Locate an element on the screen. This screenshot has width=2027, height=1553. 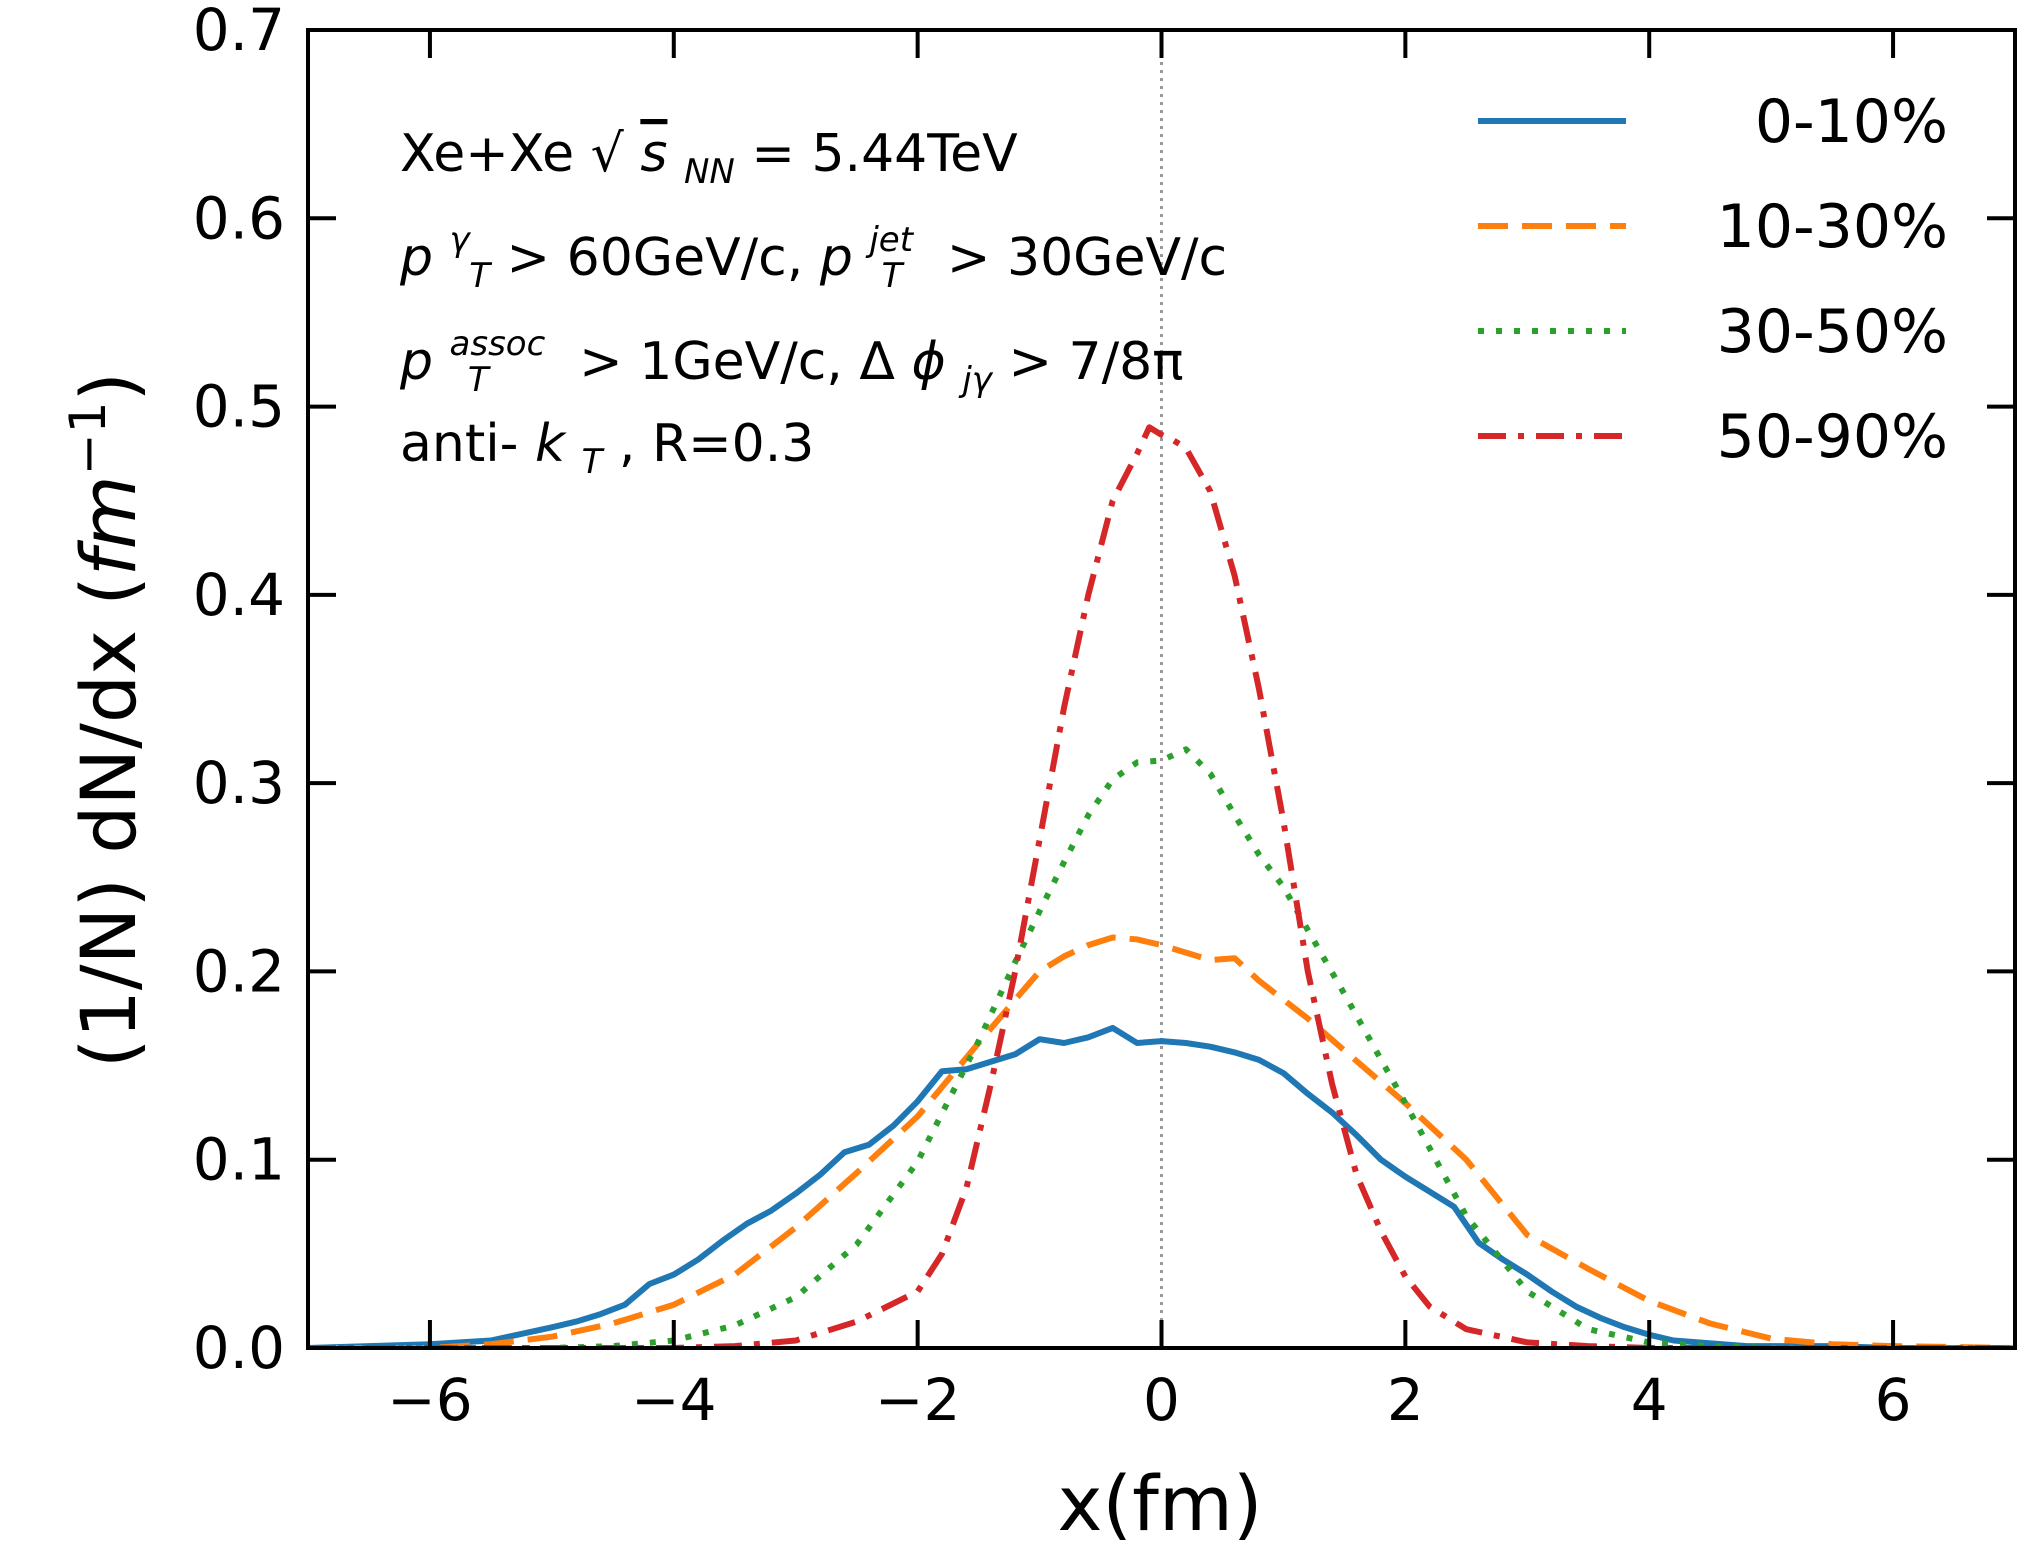
annotation-pt-cuts: p γ T > 60GeV/c, p jet T > 30GeV/c is located at coordinates (813, 252).